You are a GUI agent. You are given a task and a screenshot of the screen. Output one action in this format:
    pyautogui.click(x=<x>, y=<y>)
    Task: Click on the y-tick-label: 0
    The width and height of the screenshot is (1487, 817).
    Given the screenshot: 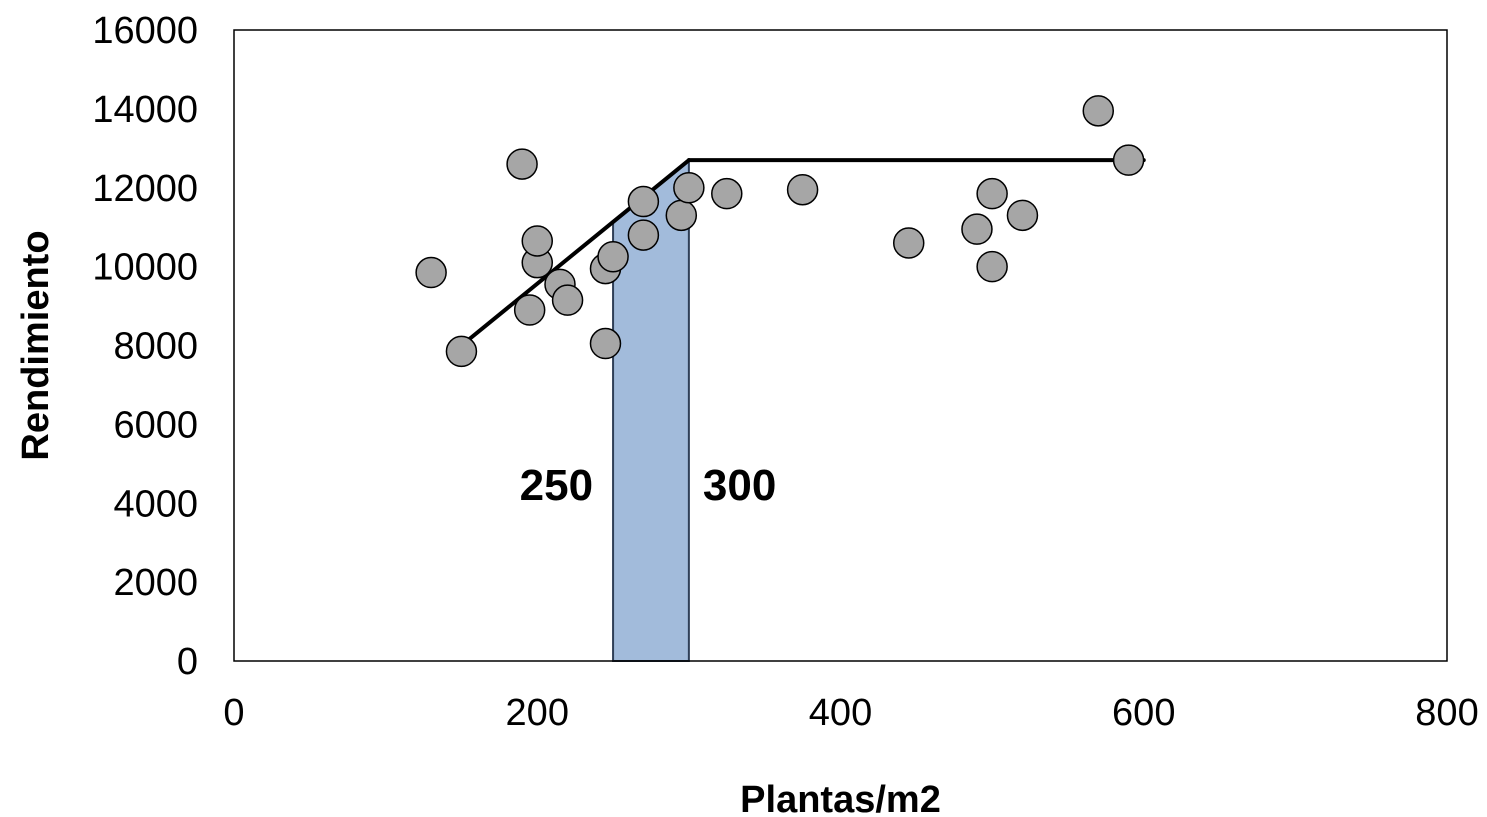 What is the action you would take?
    pyautogui.click(x=187, y=662)
    